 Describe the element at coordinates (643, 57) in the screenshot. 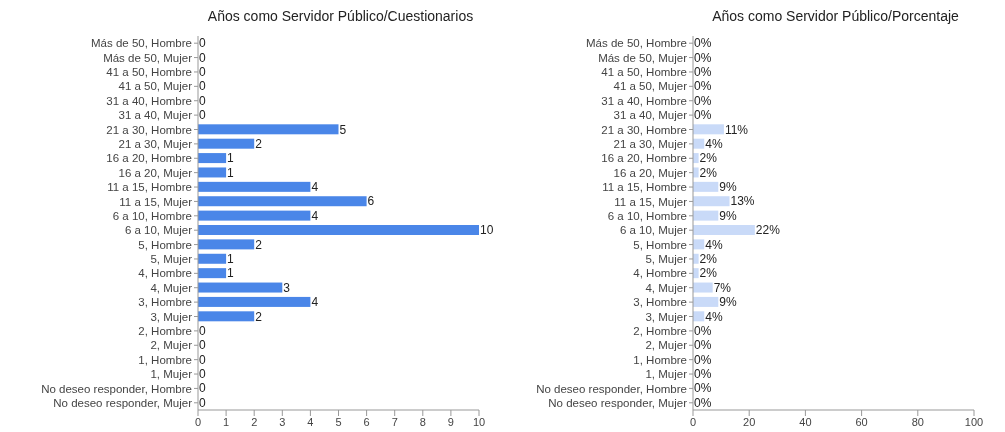

I see `y-tick-label: Más de 50, Mujer` at that location.